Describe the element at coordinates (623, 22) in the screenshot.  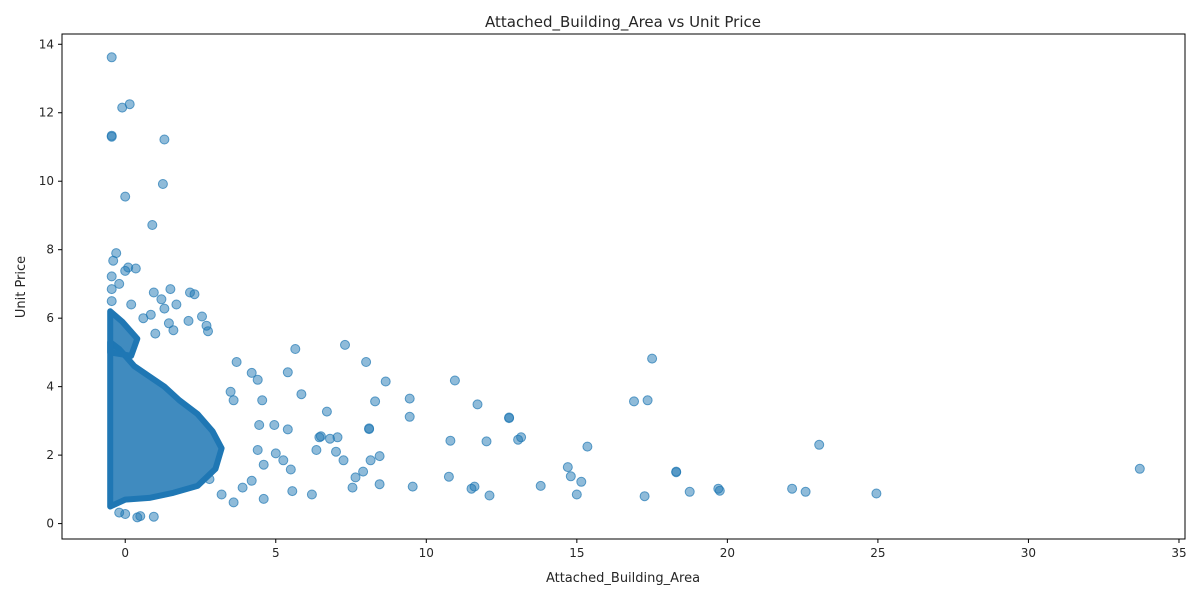
I see `chart-title: Attached_Building_Area vs Unit Price` at that location.